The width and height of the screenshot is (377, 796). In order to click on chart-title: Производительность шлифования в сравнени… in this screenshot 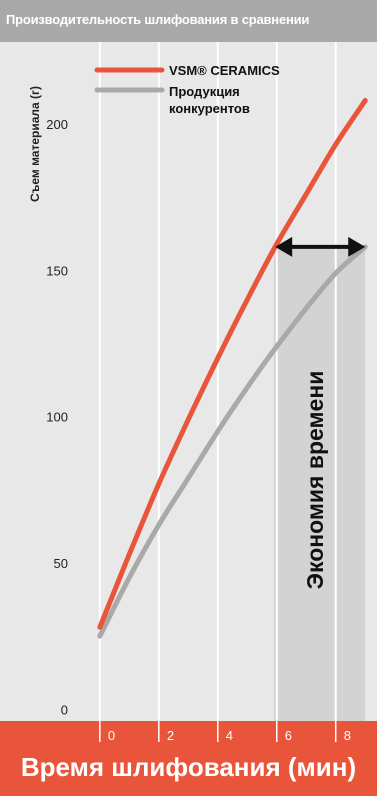, I will do `click(158, 19)`.